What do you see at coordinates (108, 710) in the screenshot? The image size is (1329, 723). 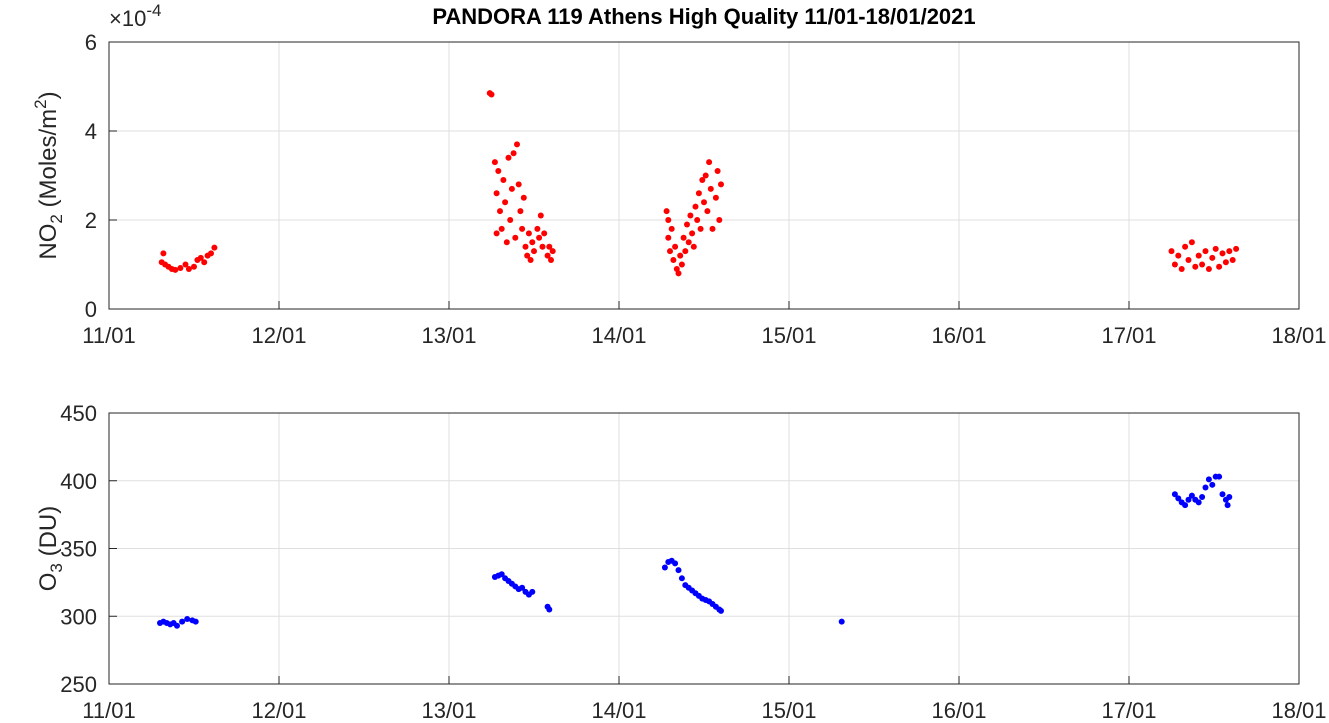 I see `x-tick-label: 11/01` at bounding box center [108, 710].